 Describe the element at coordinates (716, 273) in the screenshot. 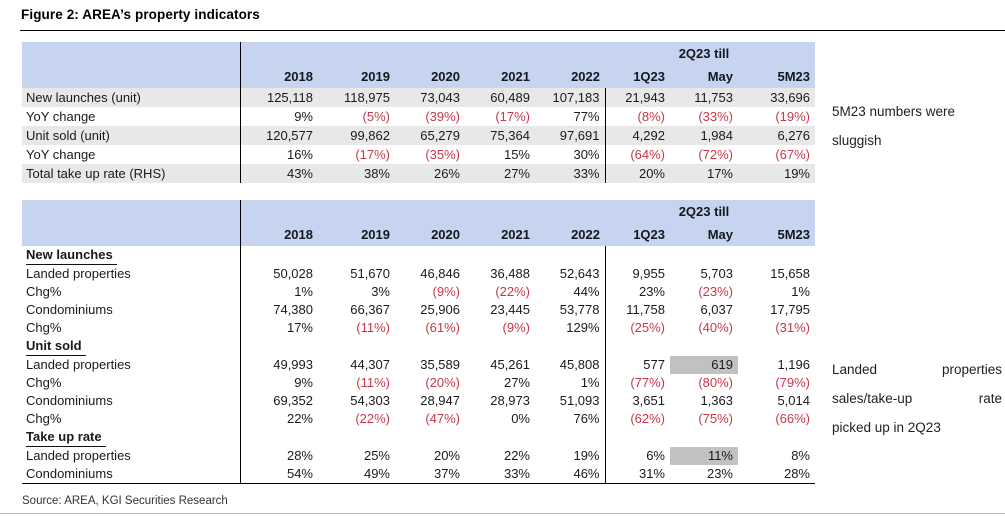

I see `value-cell: 5,703` at that location.